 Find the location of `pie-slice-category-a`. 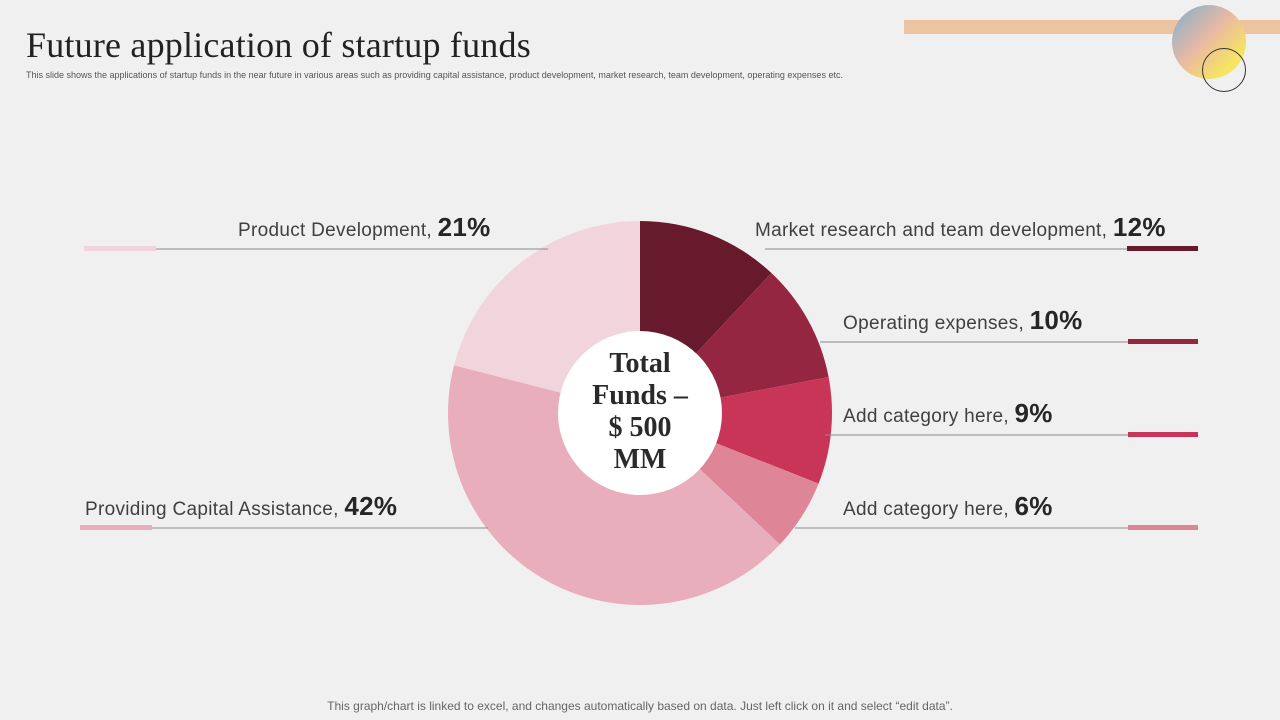

pie-slice-category-a is located at coordinates (736, 430).